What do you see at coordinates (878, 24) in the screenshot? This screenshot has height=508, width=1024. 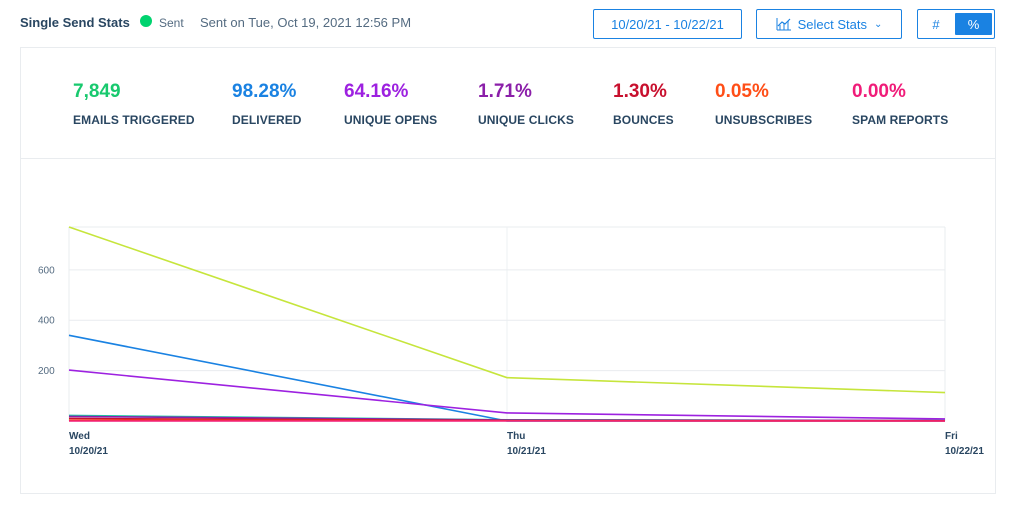 I see `chevron-down-icon: ⌄` at bounding box center [878, 24].